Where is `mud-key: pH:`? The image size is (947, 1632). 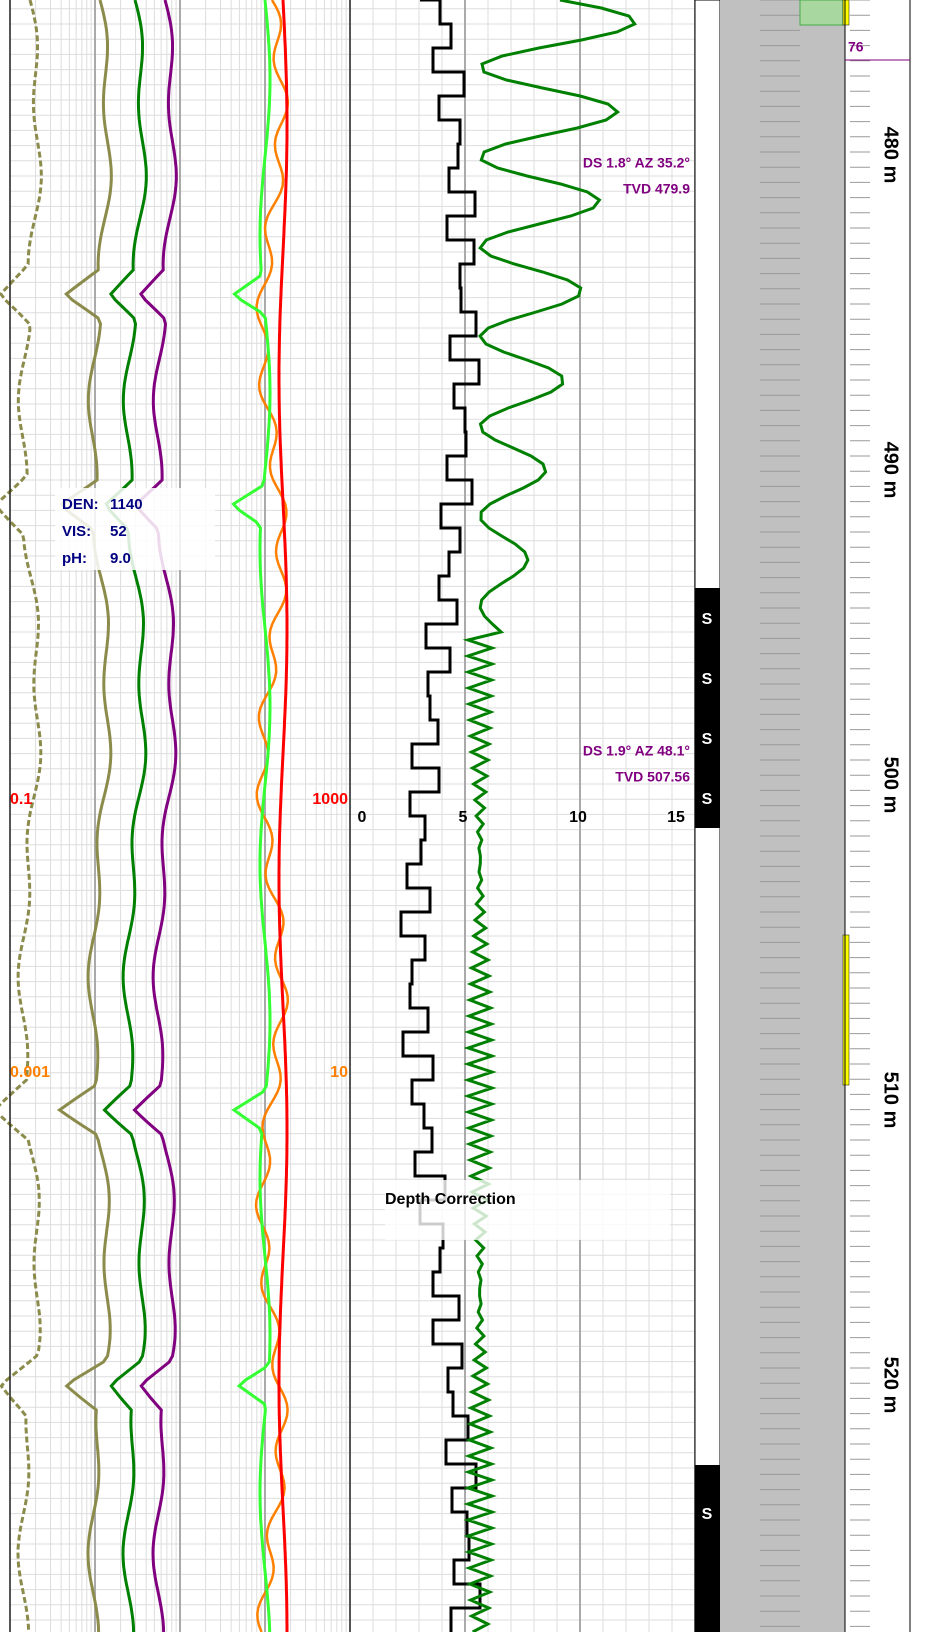 mud-key: pH: is located at coordinates (74, 558).